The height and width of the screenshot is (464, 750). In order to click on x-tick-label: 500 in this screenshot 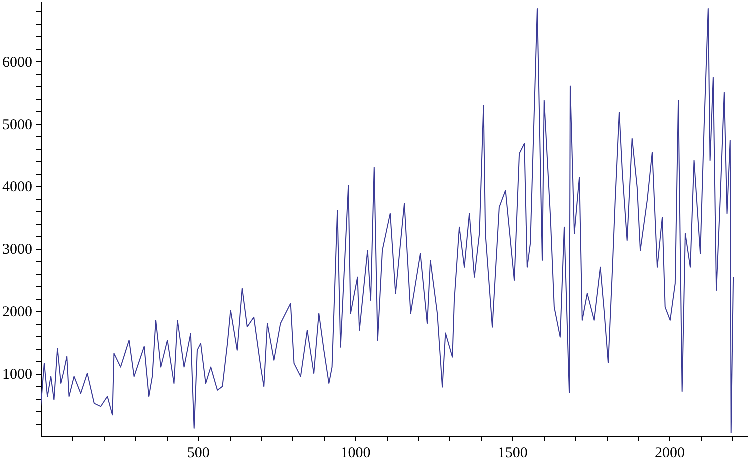, I will do `click(198, 454)`.